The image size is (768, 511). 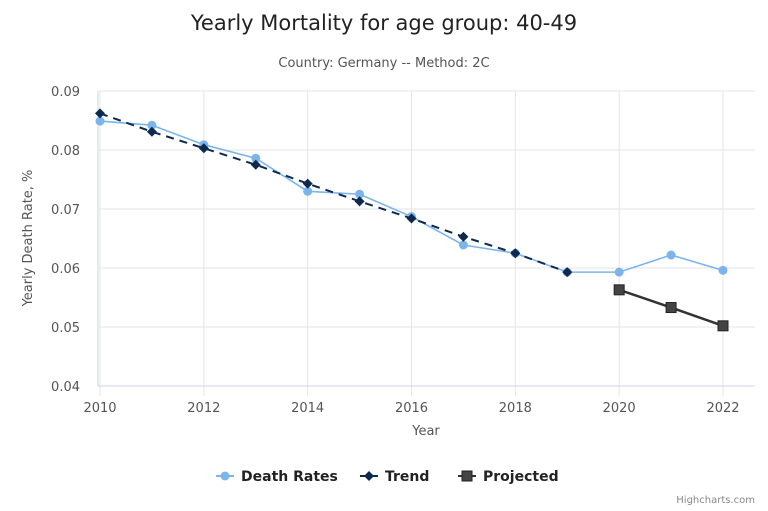 What do you see at coordinates (65, 92) in the screenshot?
I see `y-tick-label: 0.09` at bounding box center [65, 92].